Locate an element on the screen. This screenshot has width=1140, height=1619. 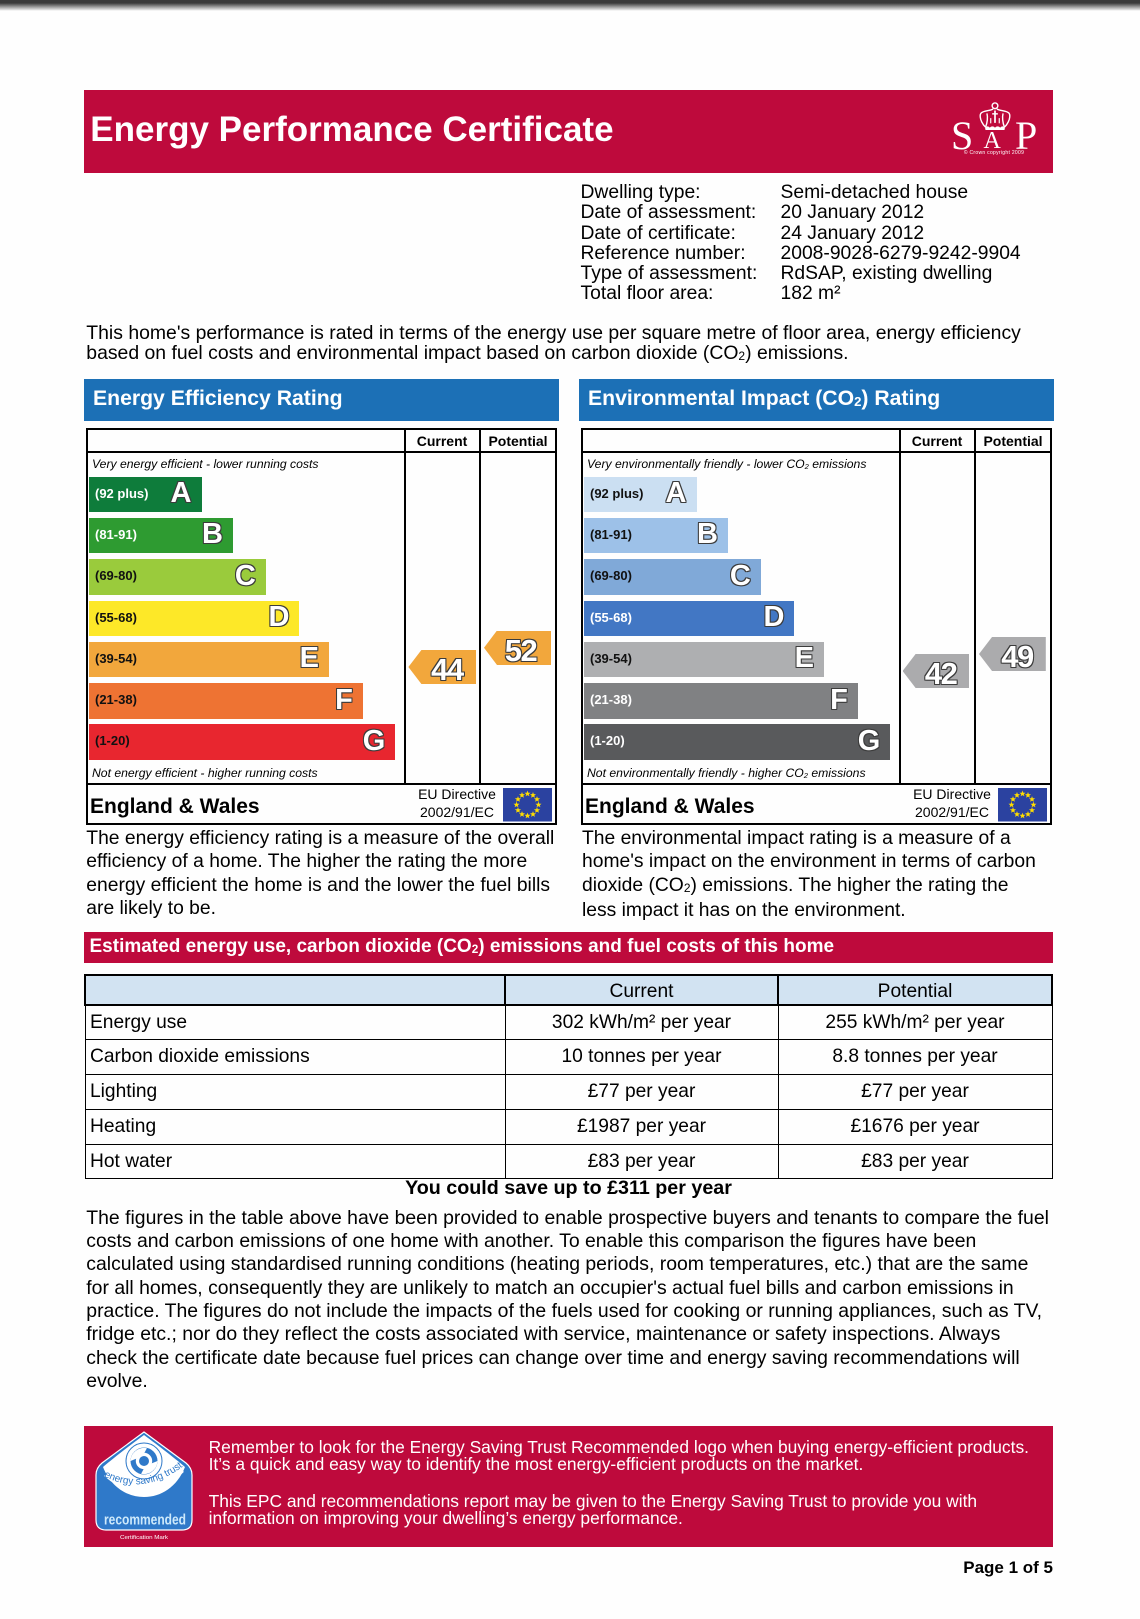
svg-text: Certification Mark is located at coordinates (144, 1538).